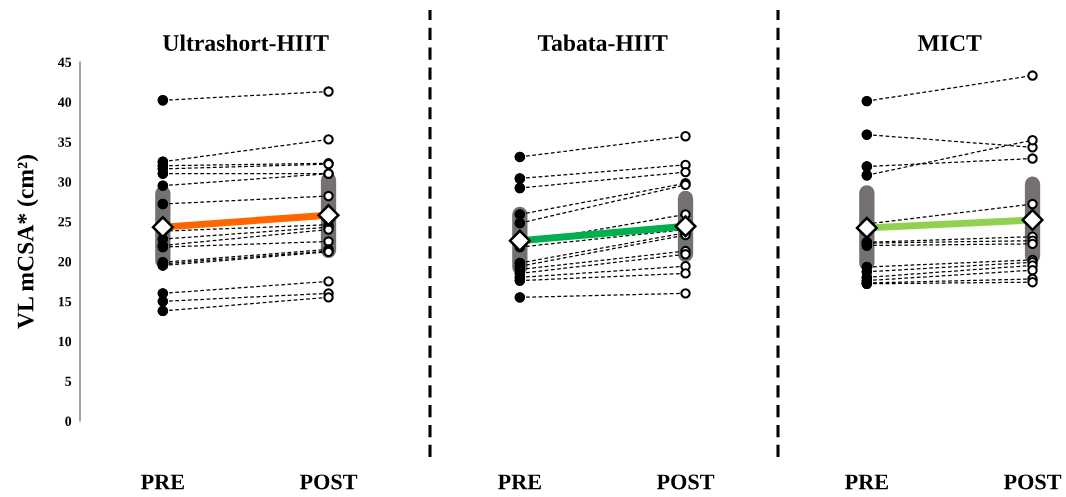 The image size is (1066, 497). Describe the element at coordinates (602, 43) in the screenshot. I see `chart-title: Tabata-HIIT` at that location.